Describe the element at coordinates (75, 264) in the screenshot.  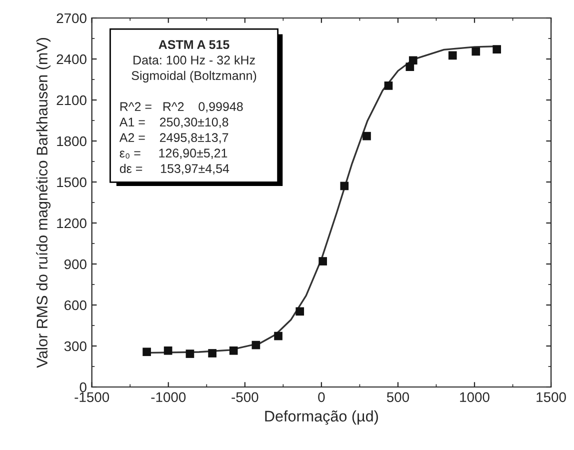
I see `y-tick-label: 900` at that location.